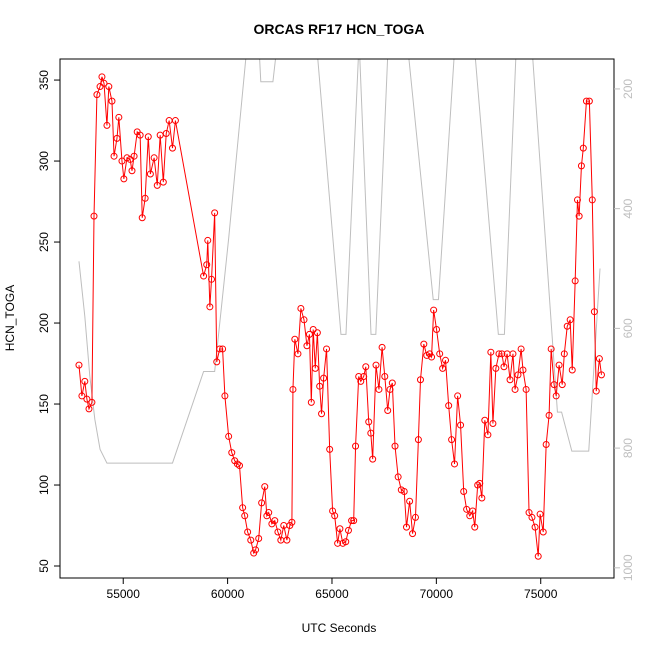  What do you see at coordinates (10, 318) in the screenshot?
I see `y-axis-label: HCN_TOGA` at bounding box center [10, 318].